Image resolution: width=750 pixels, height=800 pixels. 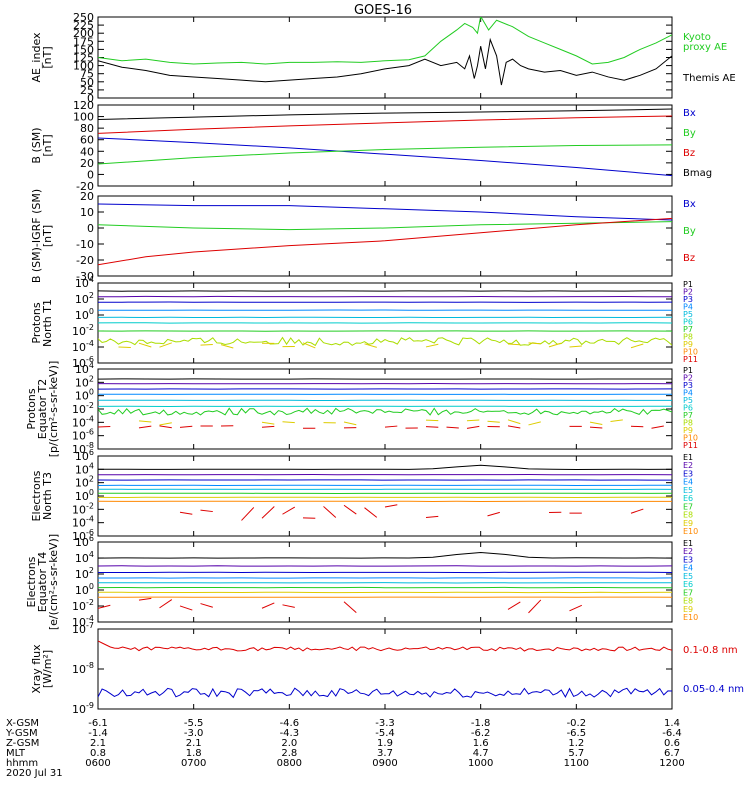 What do you see at coordinates (705, 47) in the screenshot?
I see `legend-label: proxy AE` at bounding box center [705, 47].